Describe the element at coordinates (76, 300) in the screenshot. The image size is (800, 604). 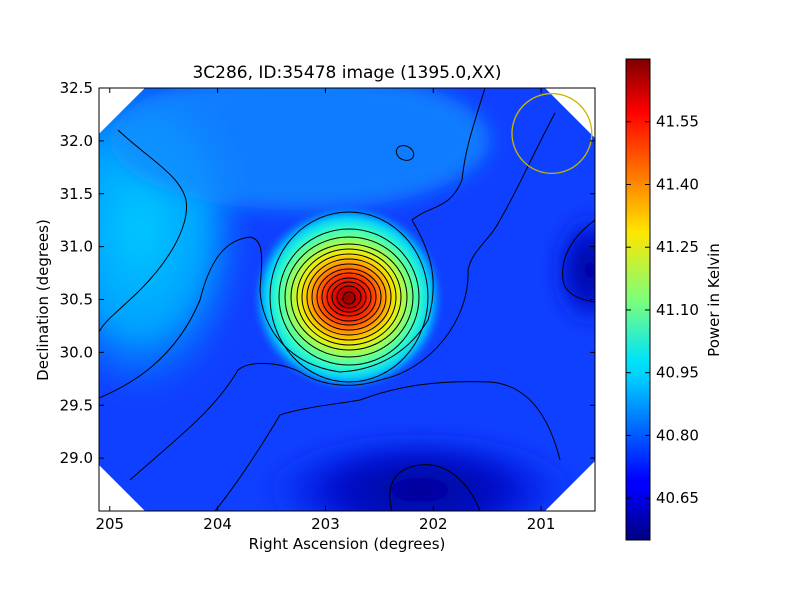
I see `y-tick-label: 30.5` at that location.